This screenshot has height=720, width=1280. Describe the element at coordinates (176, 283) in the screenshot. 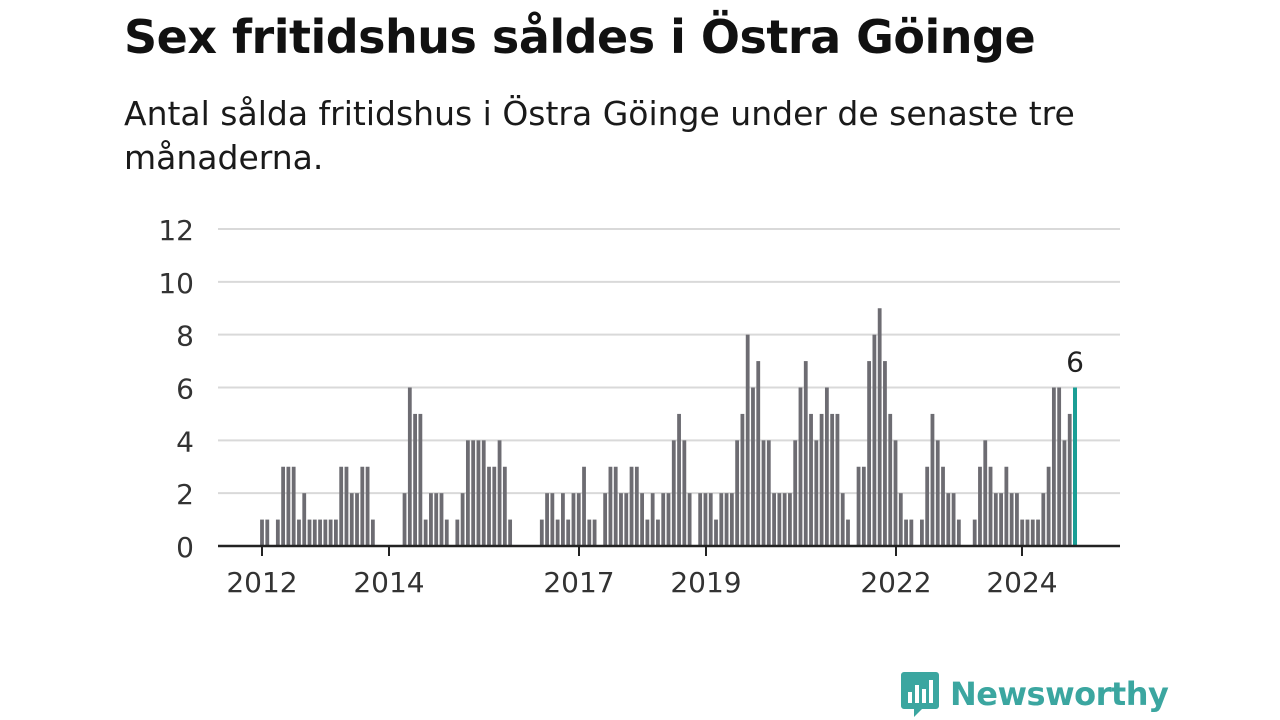

I see `y-tick-label: 10` at that location.